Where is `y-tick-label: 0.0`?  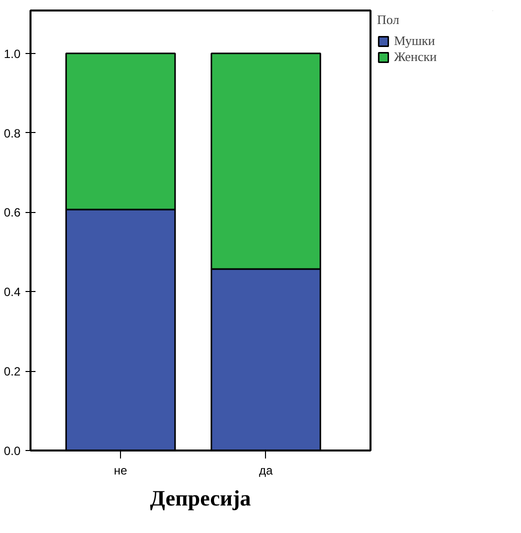 y-tick-label: 0.0 is located at coordinates (12, 451).